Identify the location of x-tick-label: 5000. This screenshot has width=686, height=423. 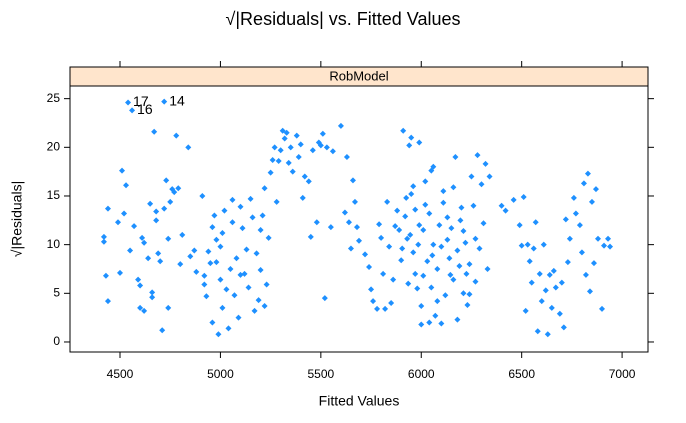
(220, 374).